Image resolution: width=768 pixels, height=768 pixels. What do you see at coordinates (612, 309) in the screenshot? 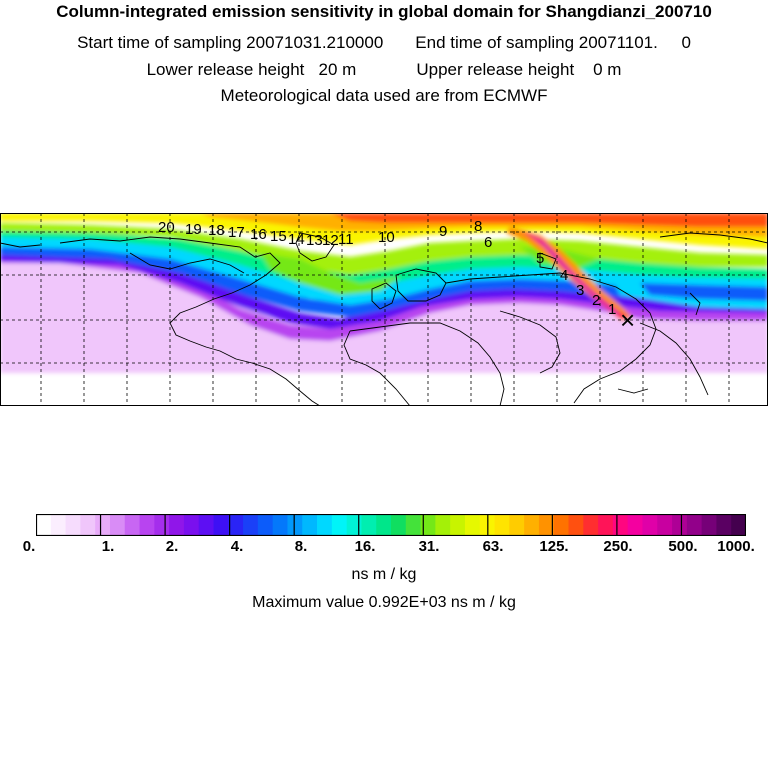
I see `trajectory-label: 1` at bounding box center [612, 309].